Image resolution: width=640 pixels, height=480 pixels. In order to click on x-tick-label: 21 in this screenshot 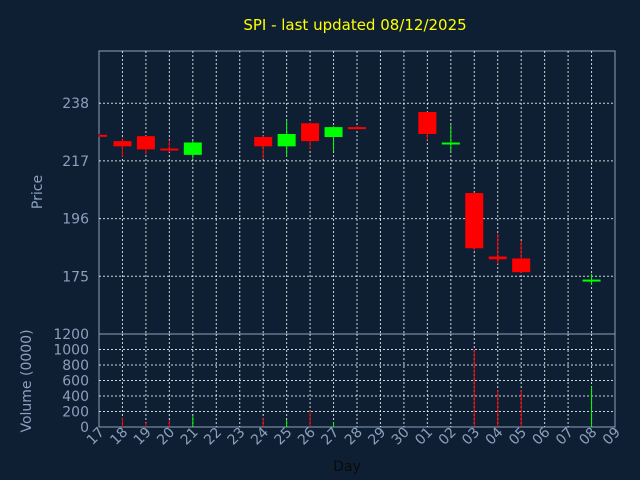, I will do `click(190, 437)`.